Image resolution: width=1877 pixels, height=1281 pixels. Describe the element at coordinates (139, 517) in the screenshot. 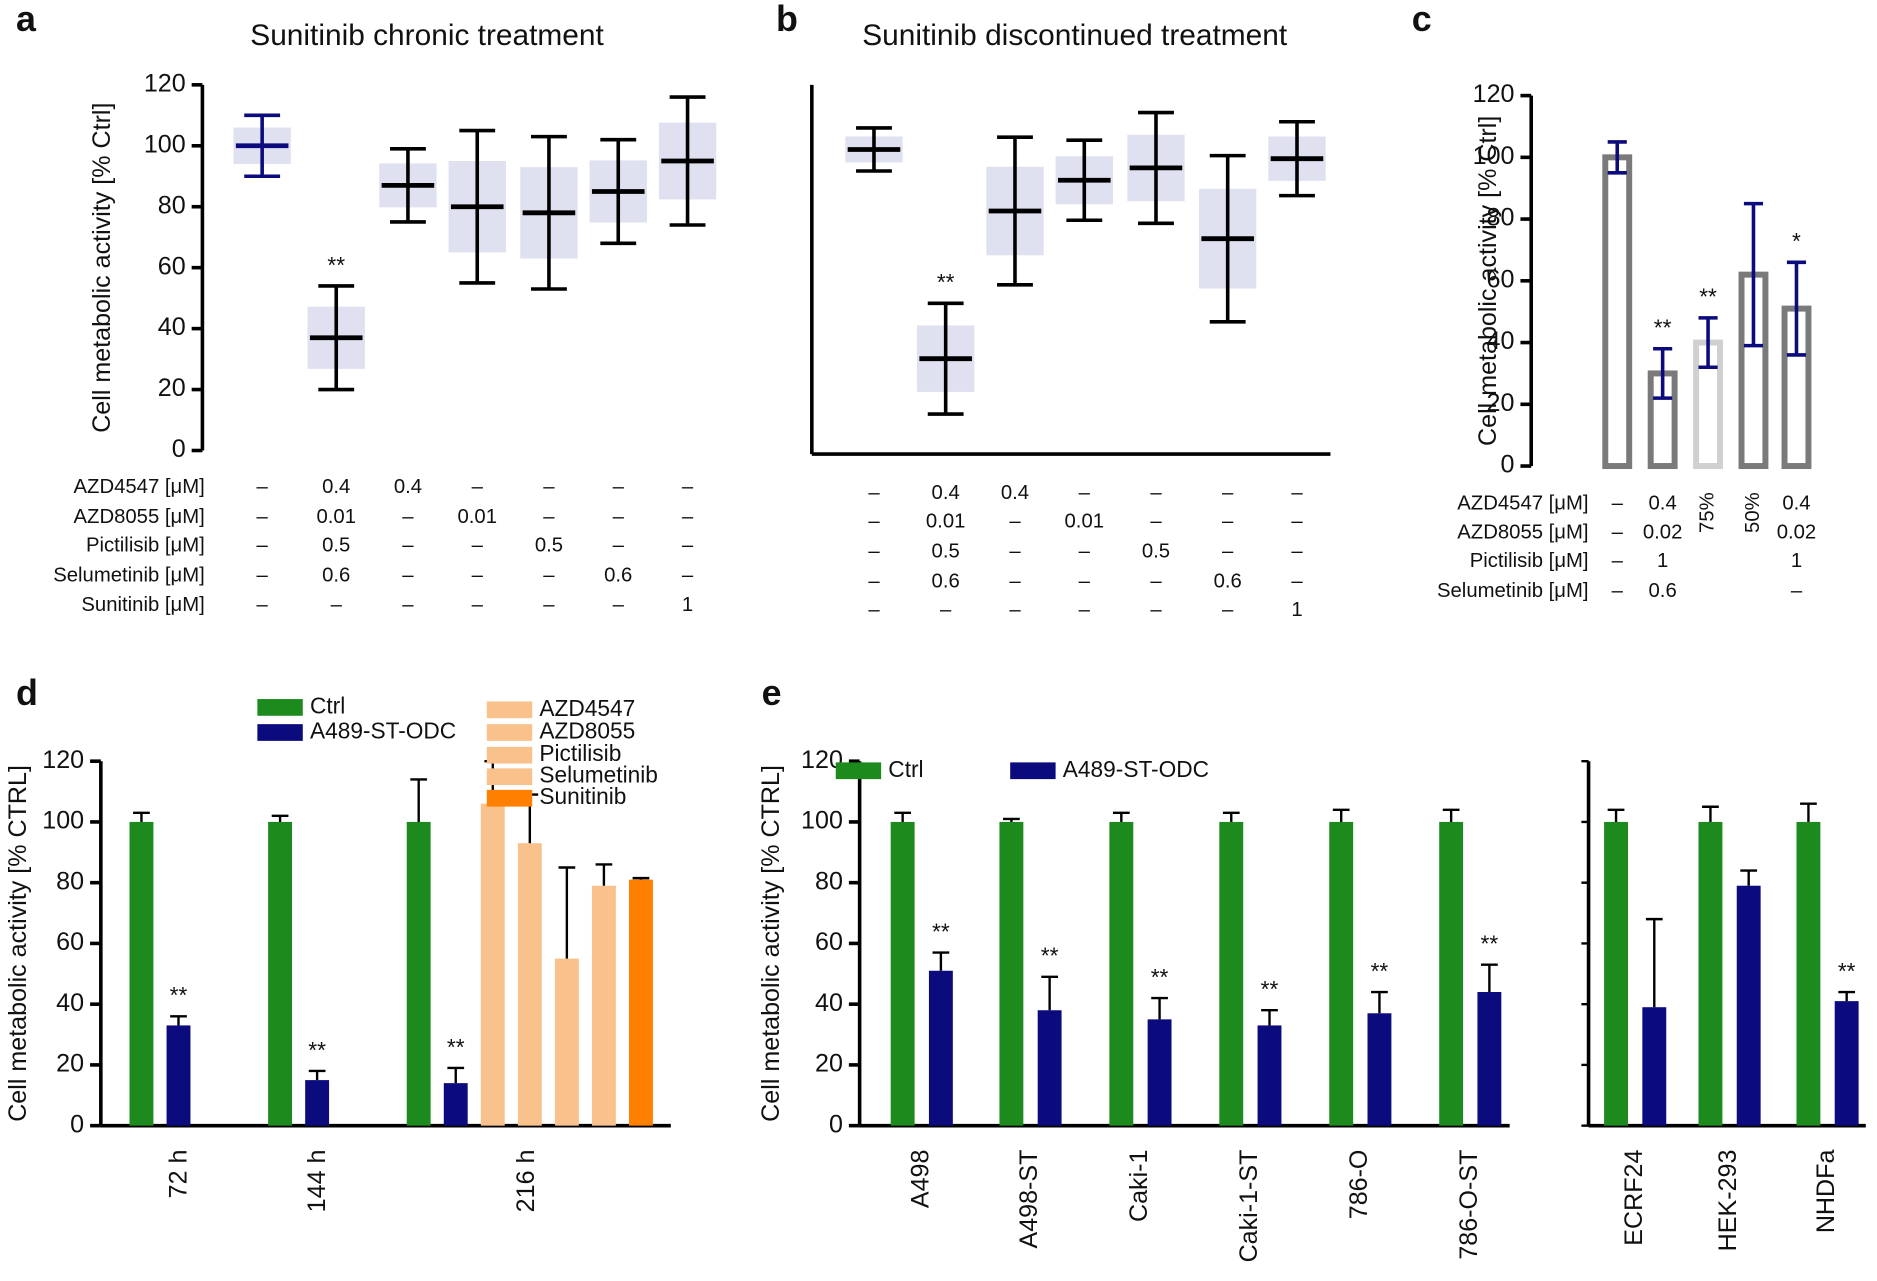

I see `row-label: AZD8055 [μM]` at that location.